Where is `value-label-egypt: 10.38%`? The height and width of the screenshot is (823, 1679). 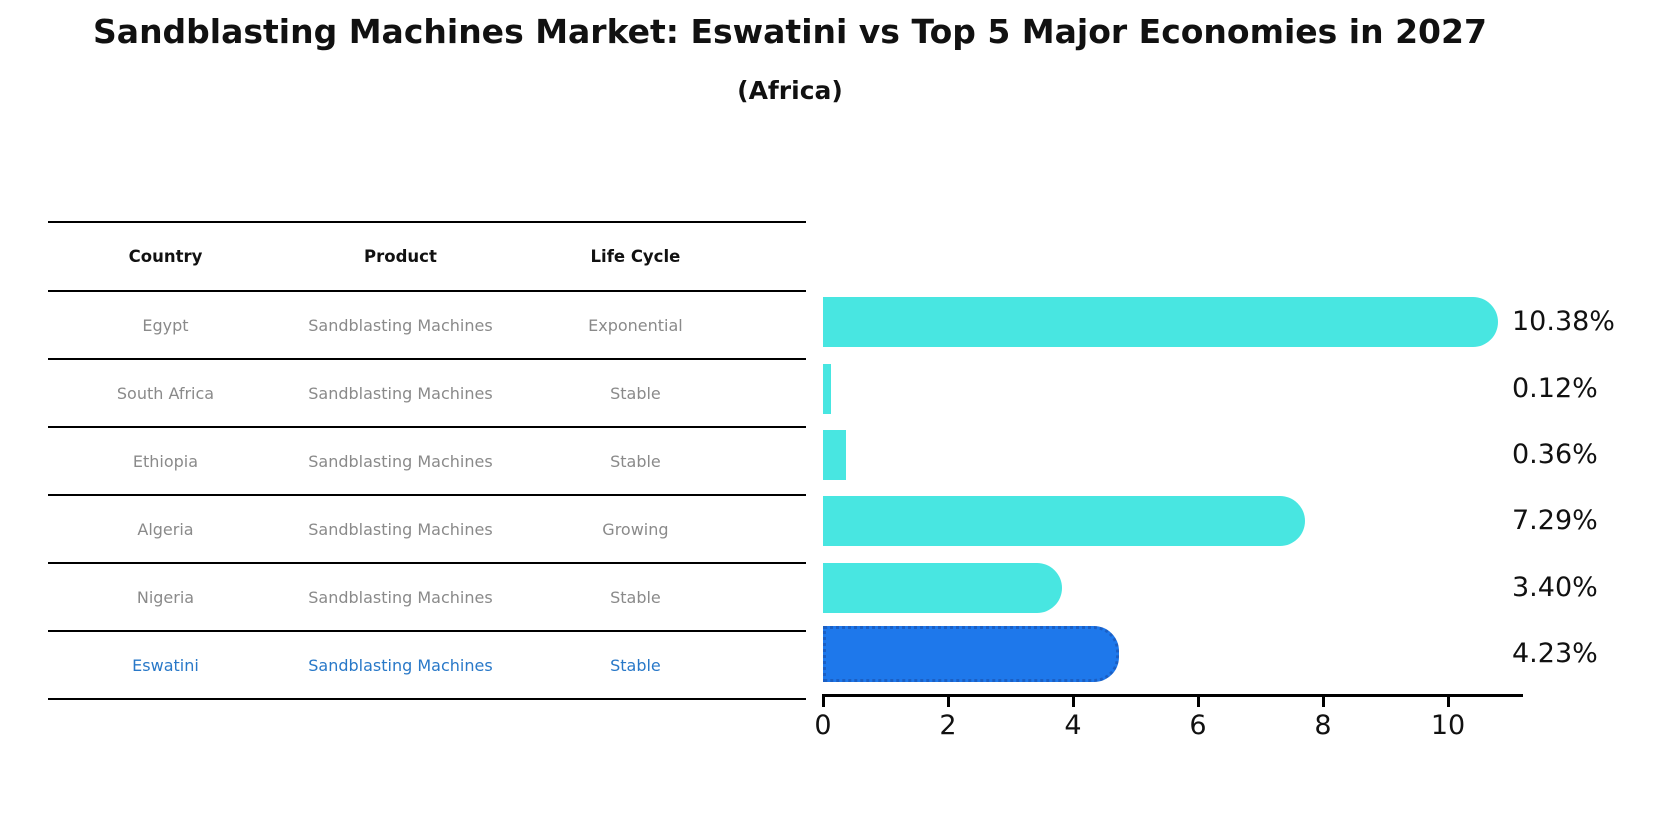
value-label-egypt: 10.38% is located at coordinates (1563, 321).